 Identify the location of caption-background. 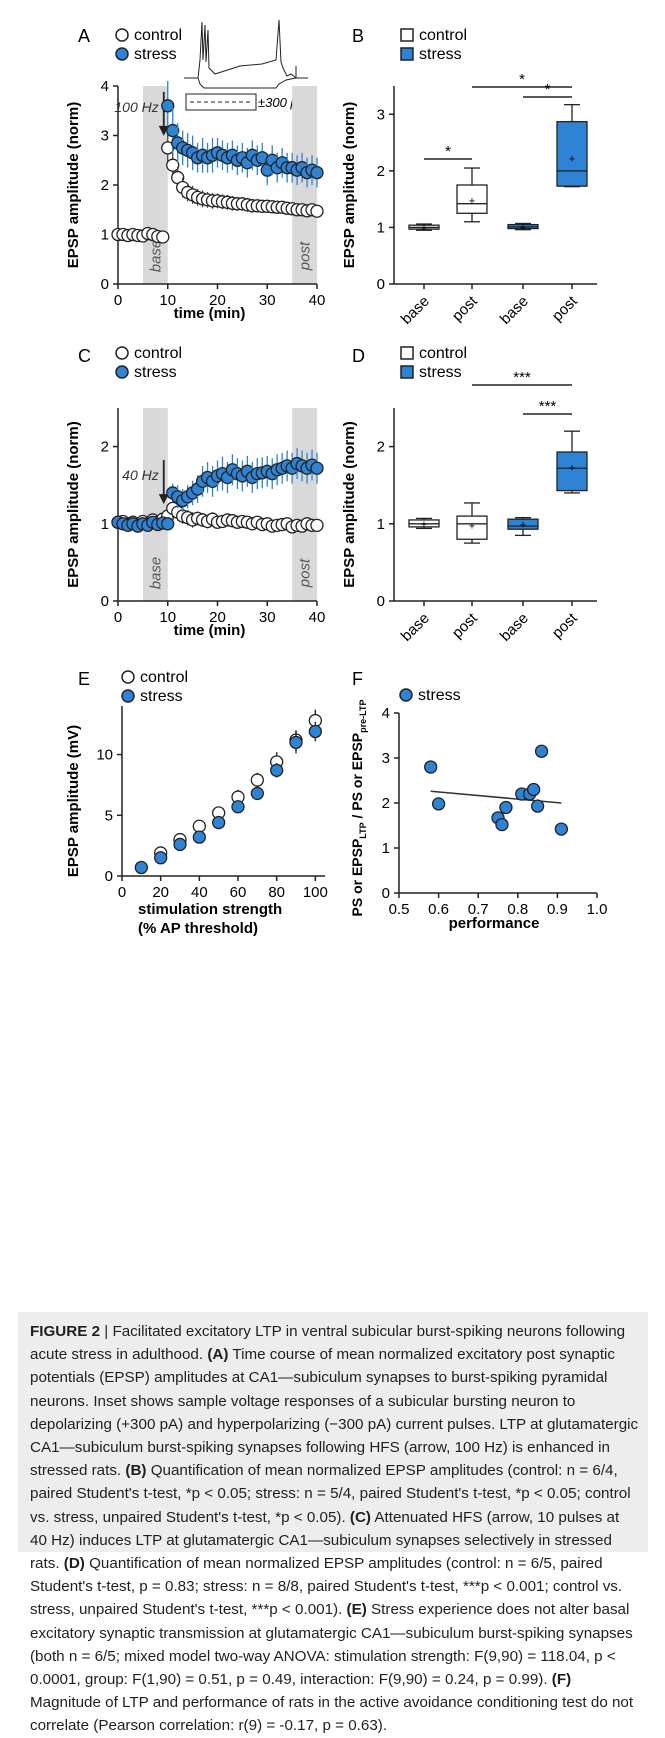
(333, 1432).